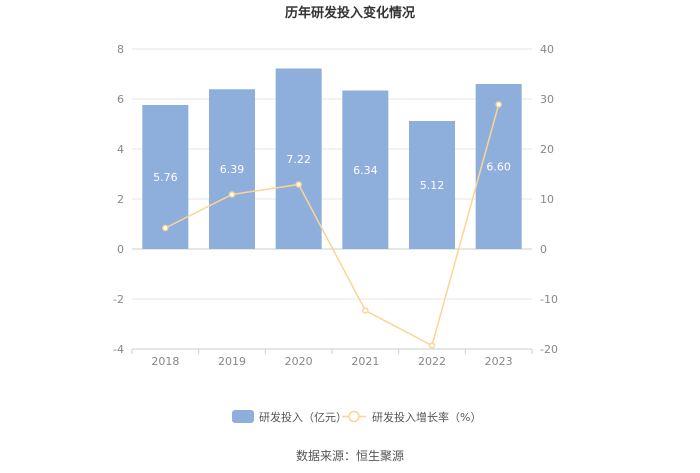  What do you see at coordinates (120, 49) in the screenshot?
I see `left-axis-tick-label: 8` at bounding box center [120, 49].